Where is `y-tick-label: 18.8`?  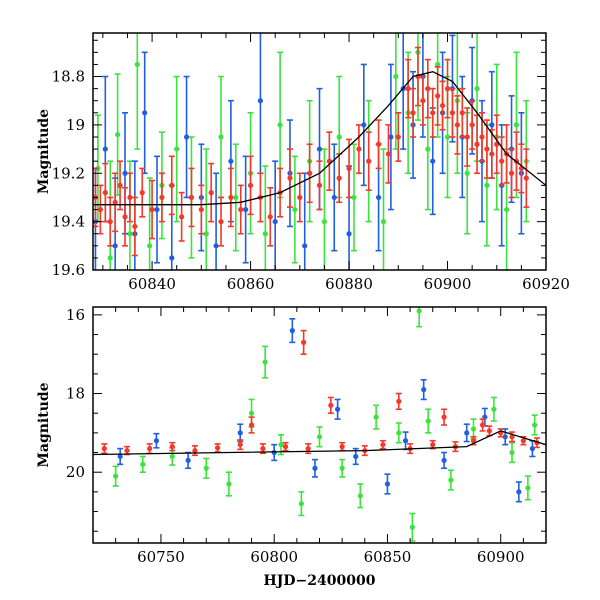
y-tick-label: 18.8 is located at coordinates (68, 77).